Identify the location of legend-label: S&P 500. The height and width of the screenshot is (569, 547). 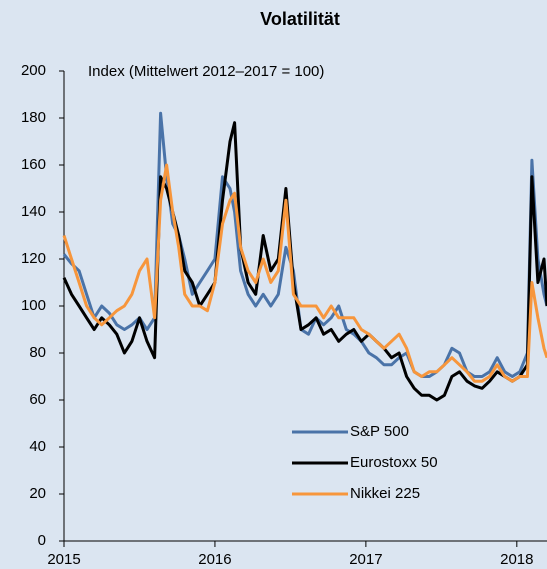
(379, 431).